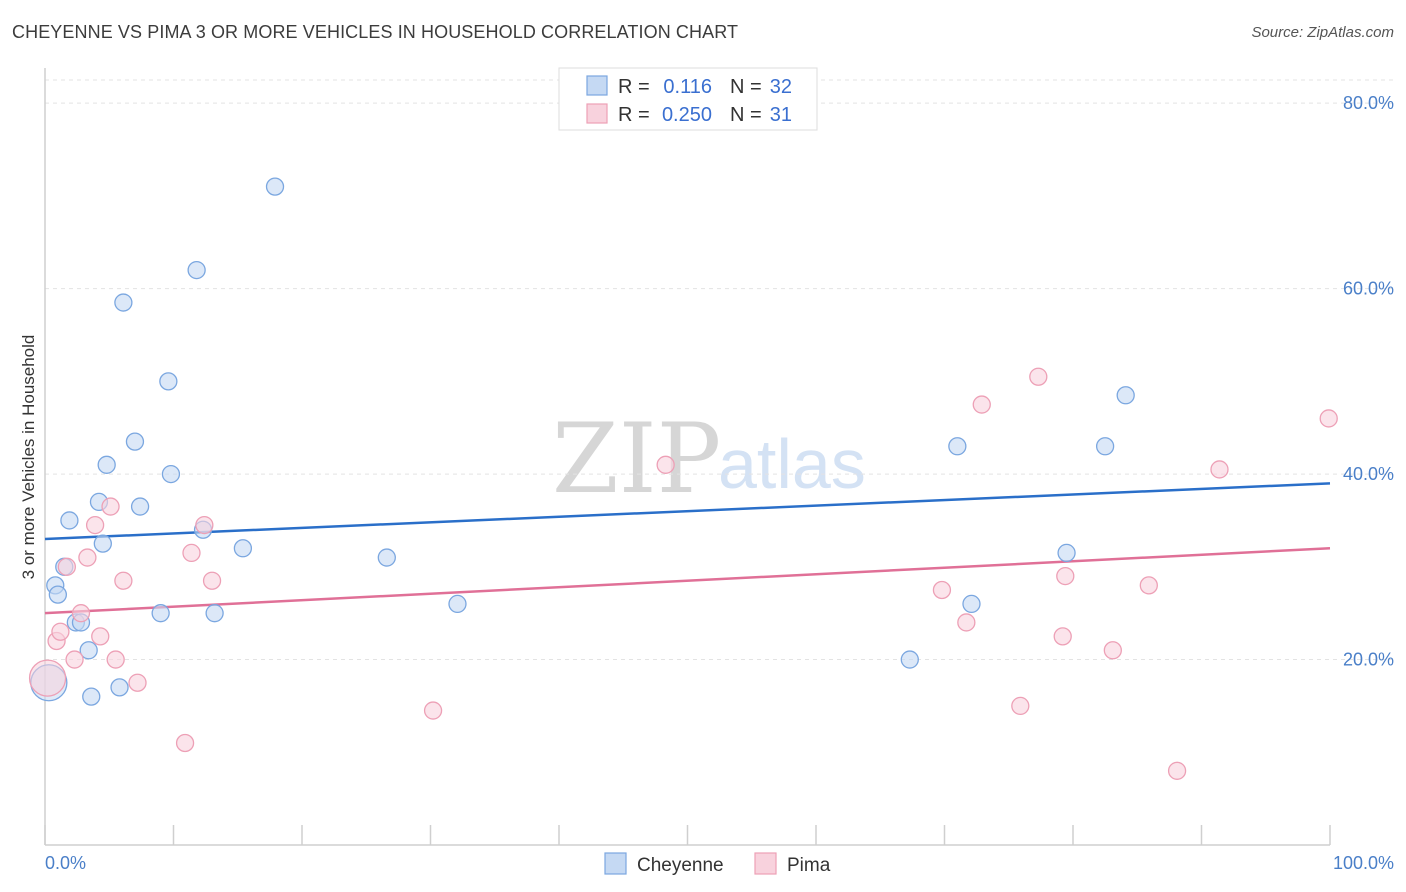 Image resolution: width=1406 pixels, height=892 pixels. Describe the element at coordinates (1368, 660) in the screenshot. I see `y-tick-label-20: 20.0%` at that location.